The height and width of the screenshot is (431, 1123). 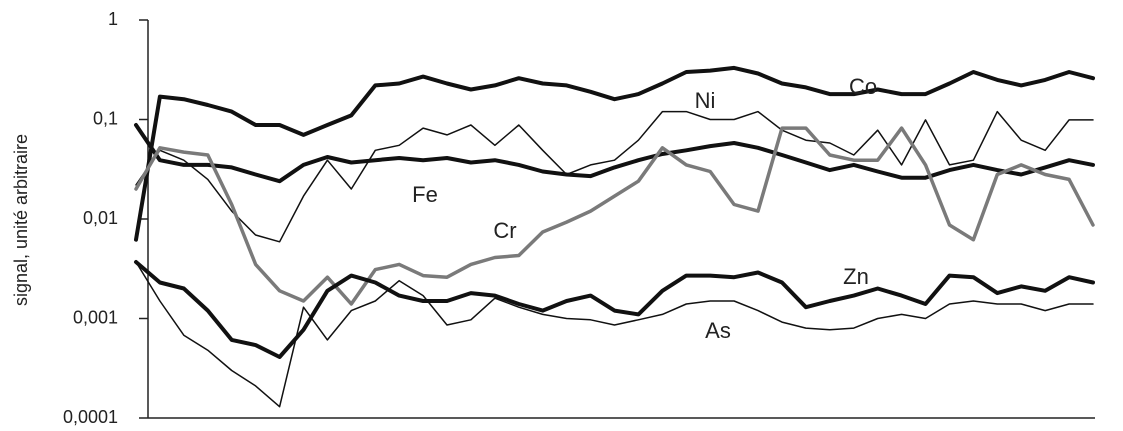 What do you see at coordinates (425, 194) in the screenshot?
I see `series-label: Fe` at bounding box center [425, 194].